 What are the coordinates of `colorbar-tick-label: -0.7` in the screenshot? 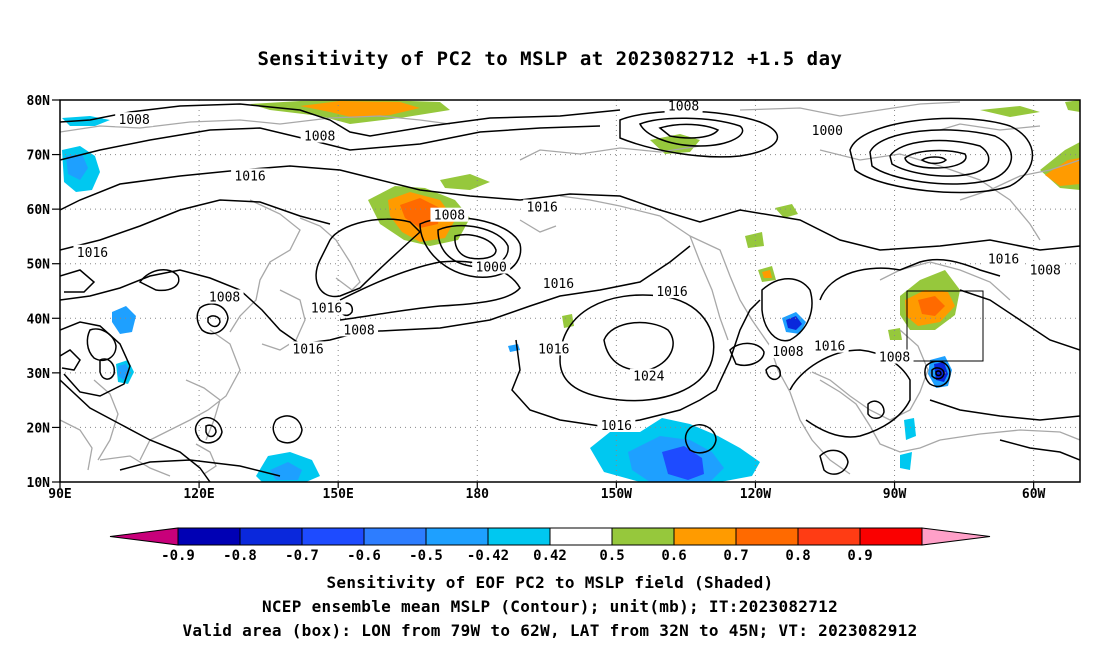 It's located at (302, 556).